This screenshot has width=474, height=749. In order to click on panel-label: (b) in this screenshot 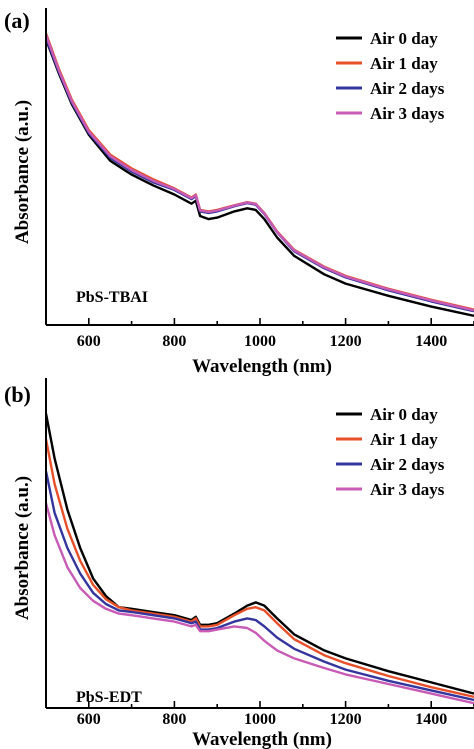, I will do `click(17, 394)`.